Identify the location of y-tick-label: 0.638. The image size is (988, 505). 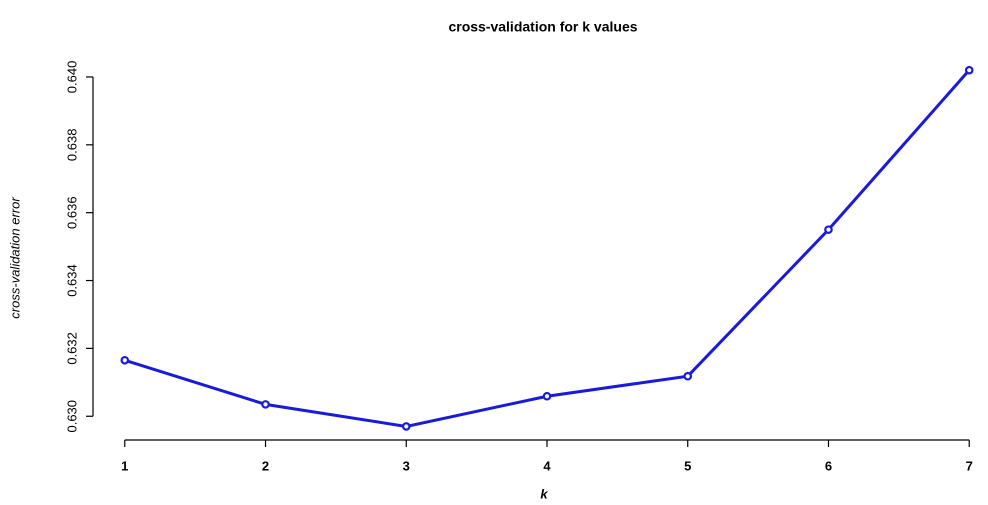
(71, 145).